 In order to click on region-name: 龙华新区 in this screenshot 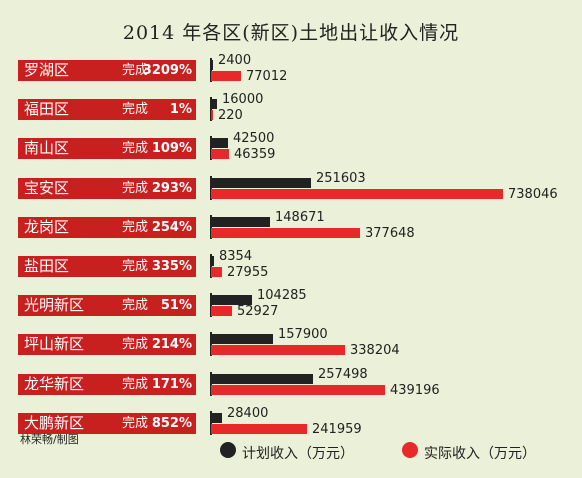, I will do `click(54, 384)`.